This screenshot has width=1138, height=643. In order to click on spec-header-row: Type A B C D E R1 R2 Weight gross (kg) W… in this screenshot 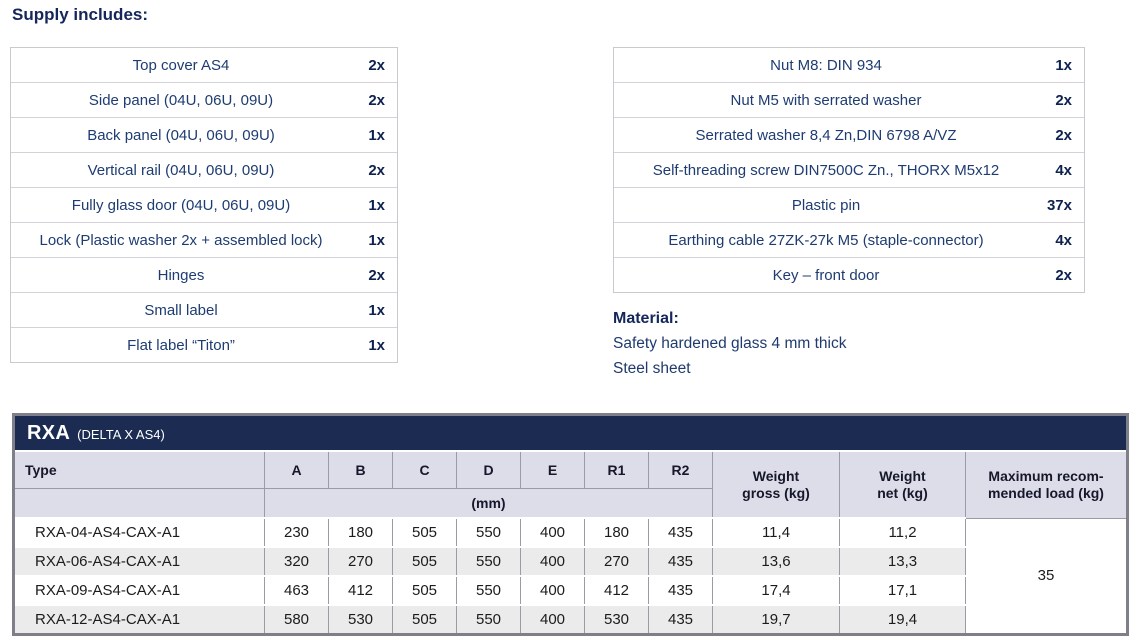, I will do `click(571, 484)`.